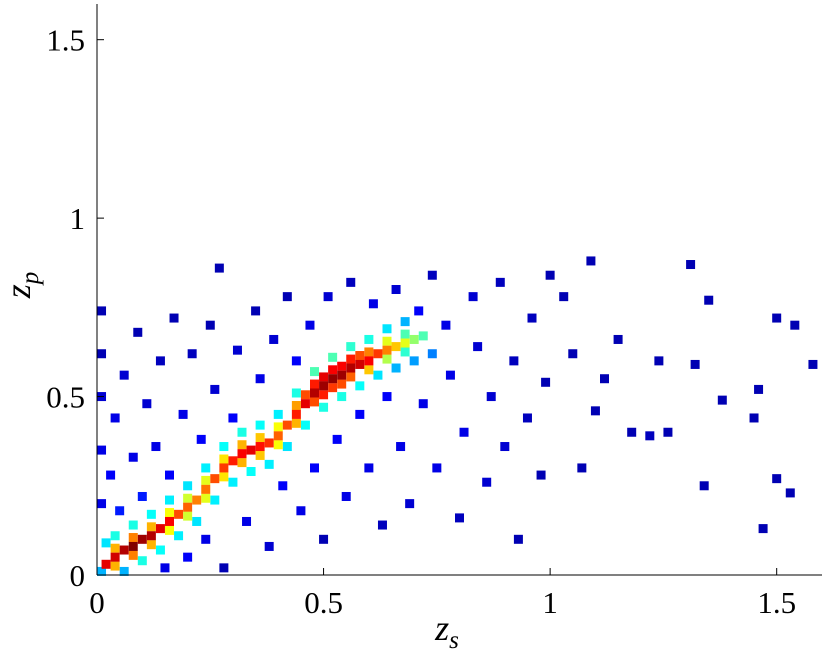 This screenshot has height=655, width=830. I want to click on x-tick-label: 1.5, so click(776, 602).